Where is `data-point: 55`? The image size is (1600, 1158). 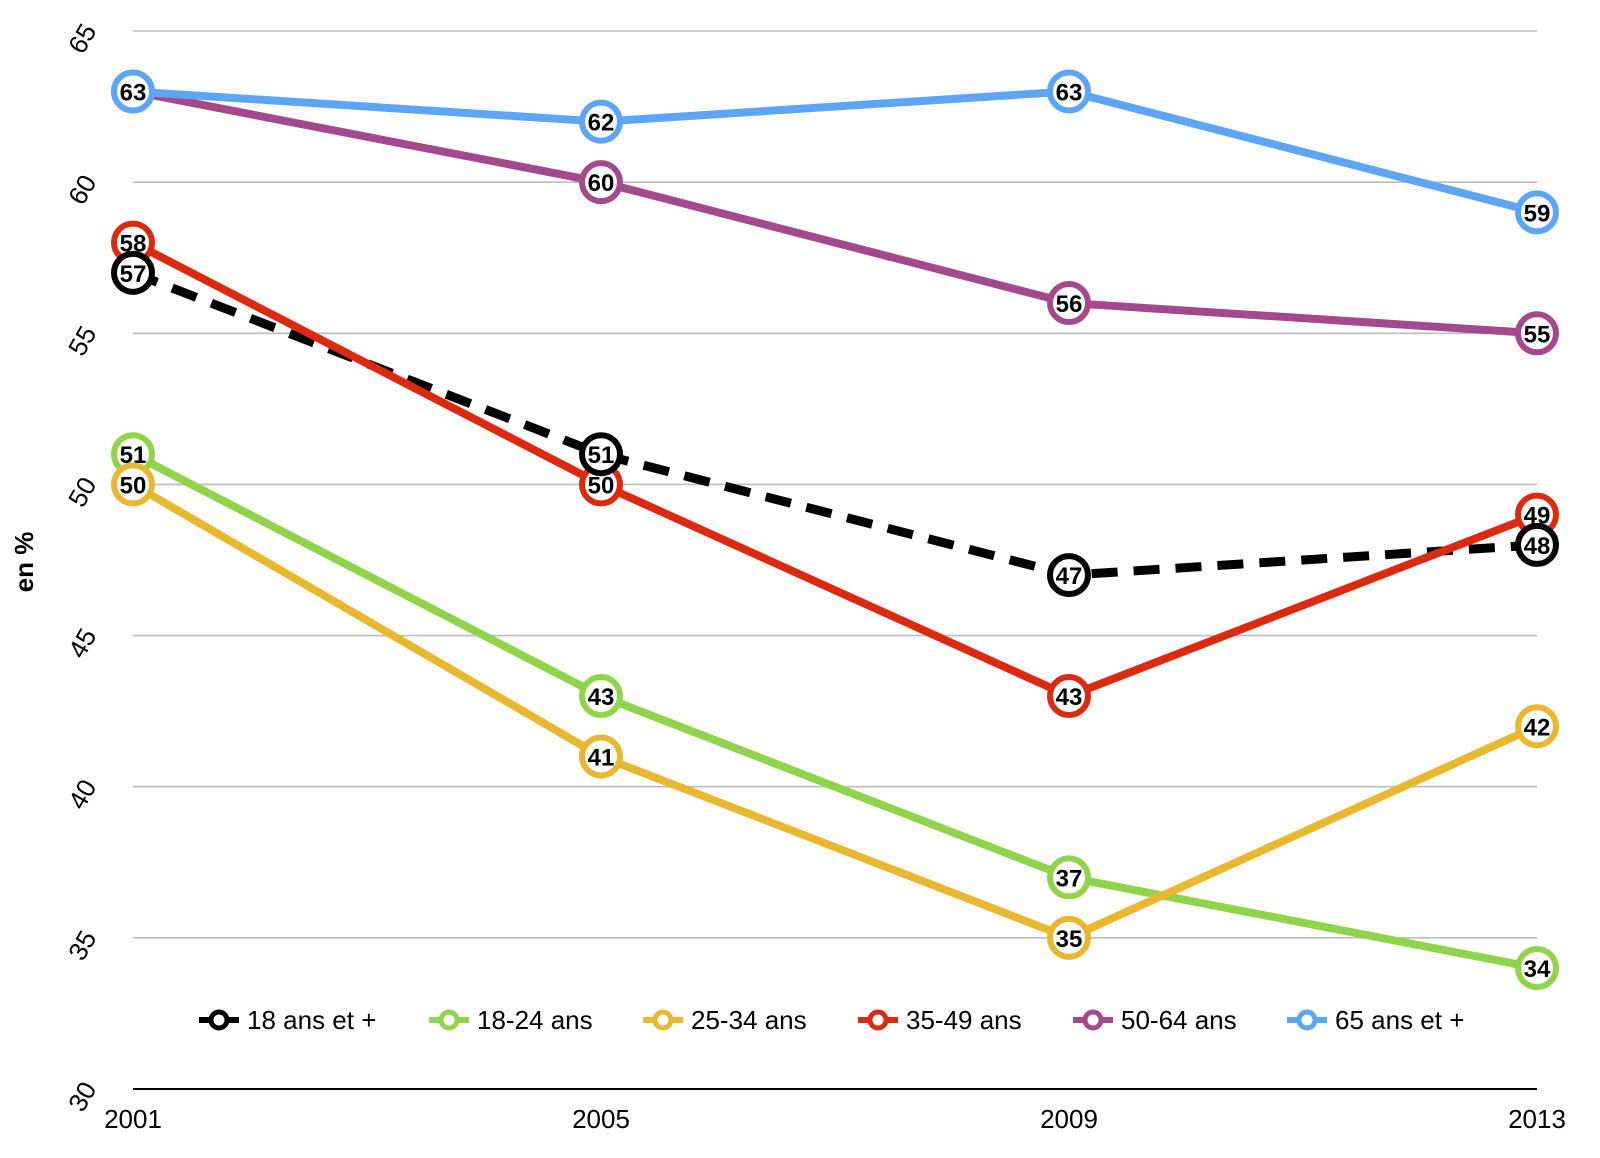
data-point: 55 is located at coordinates (1537, 333).